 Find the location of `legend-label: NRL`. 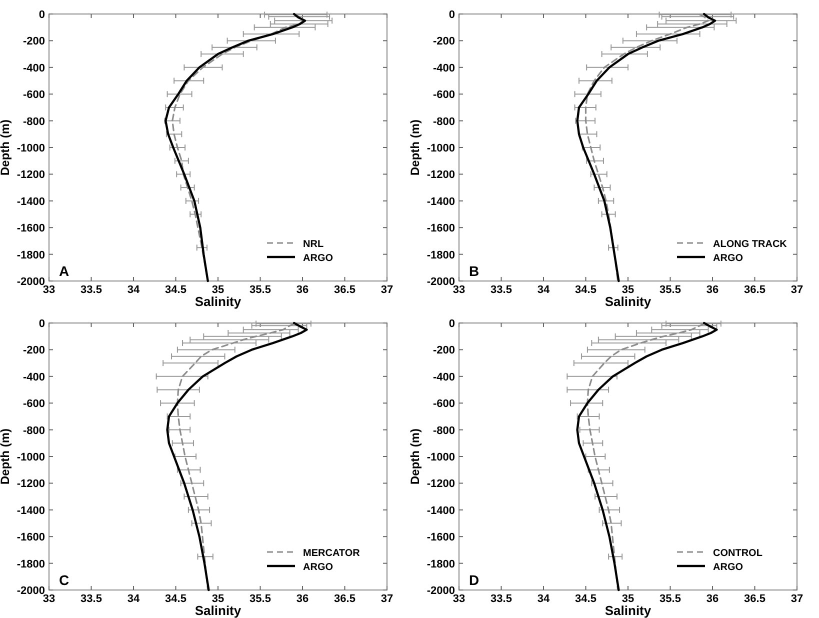

legend-label: NRL is located at coordinates (313, 244).